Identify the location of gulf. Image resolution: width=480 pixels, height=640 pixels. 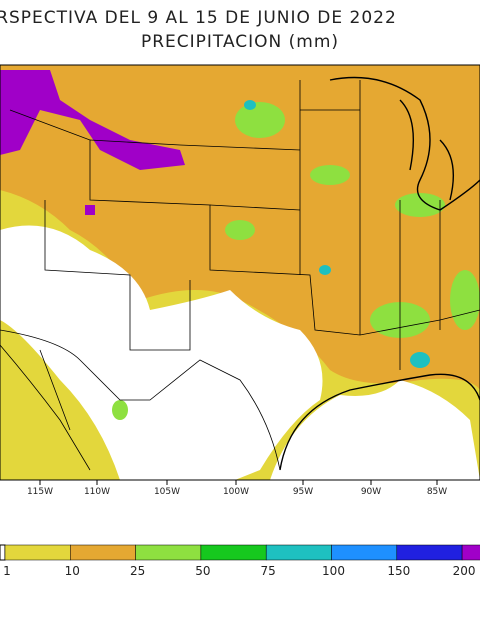
(375, 430).